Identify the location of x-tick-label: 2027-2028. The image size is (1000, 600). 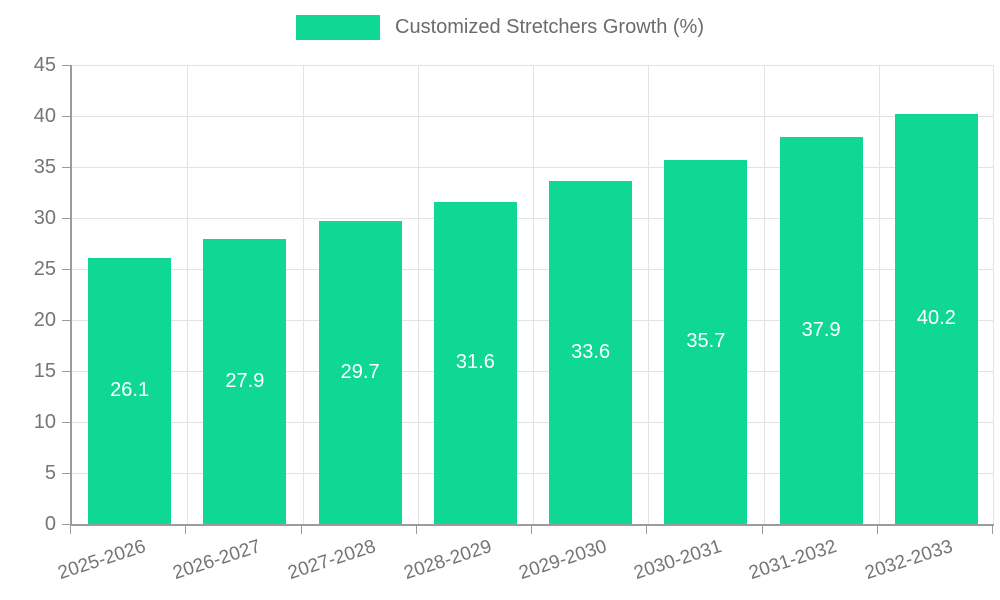
(332, 560).